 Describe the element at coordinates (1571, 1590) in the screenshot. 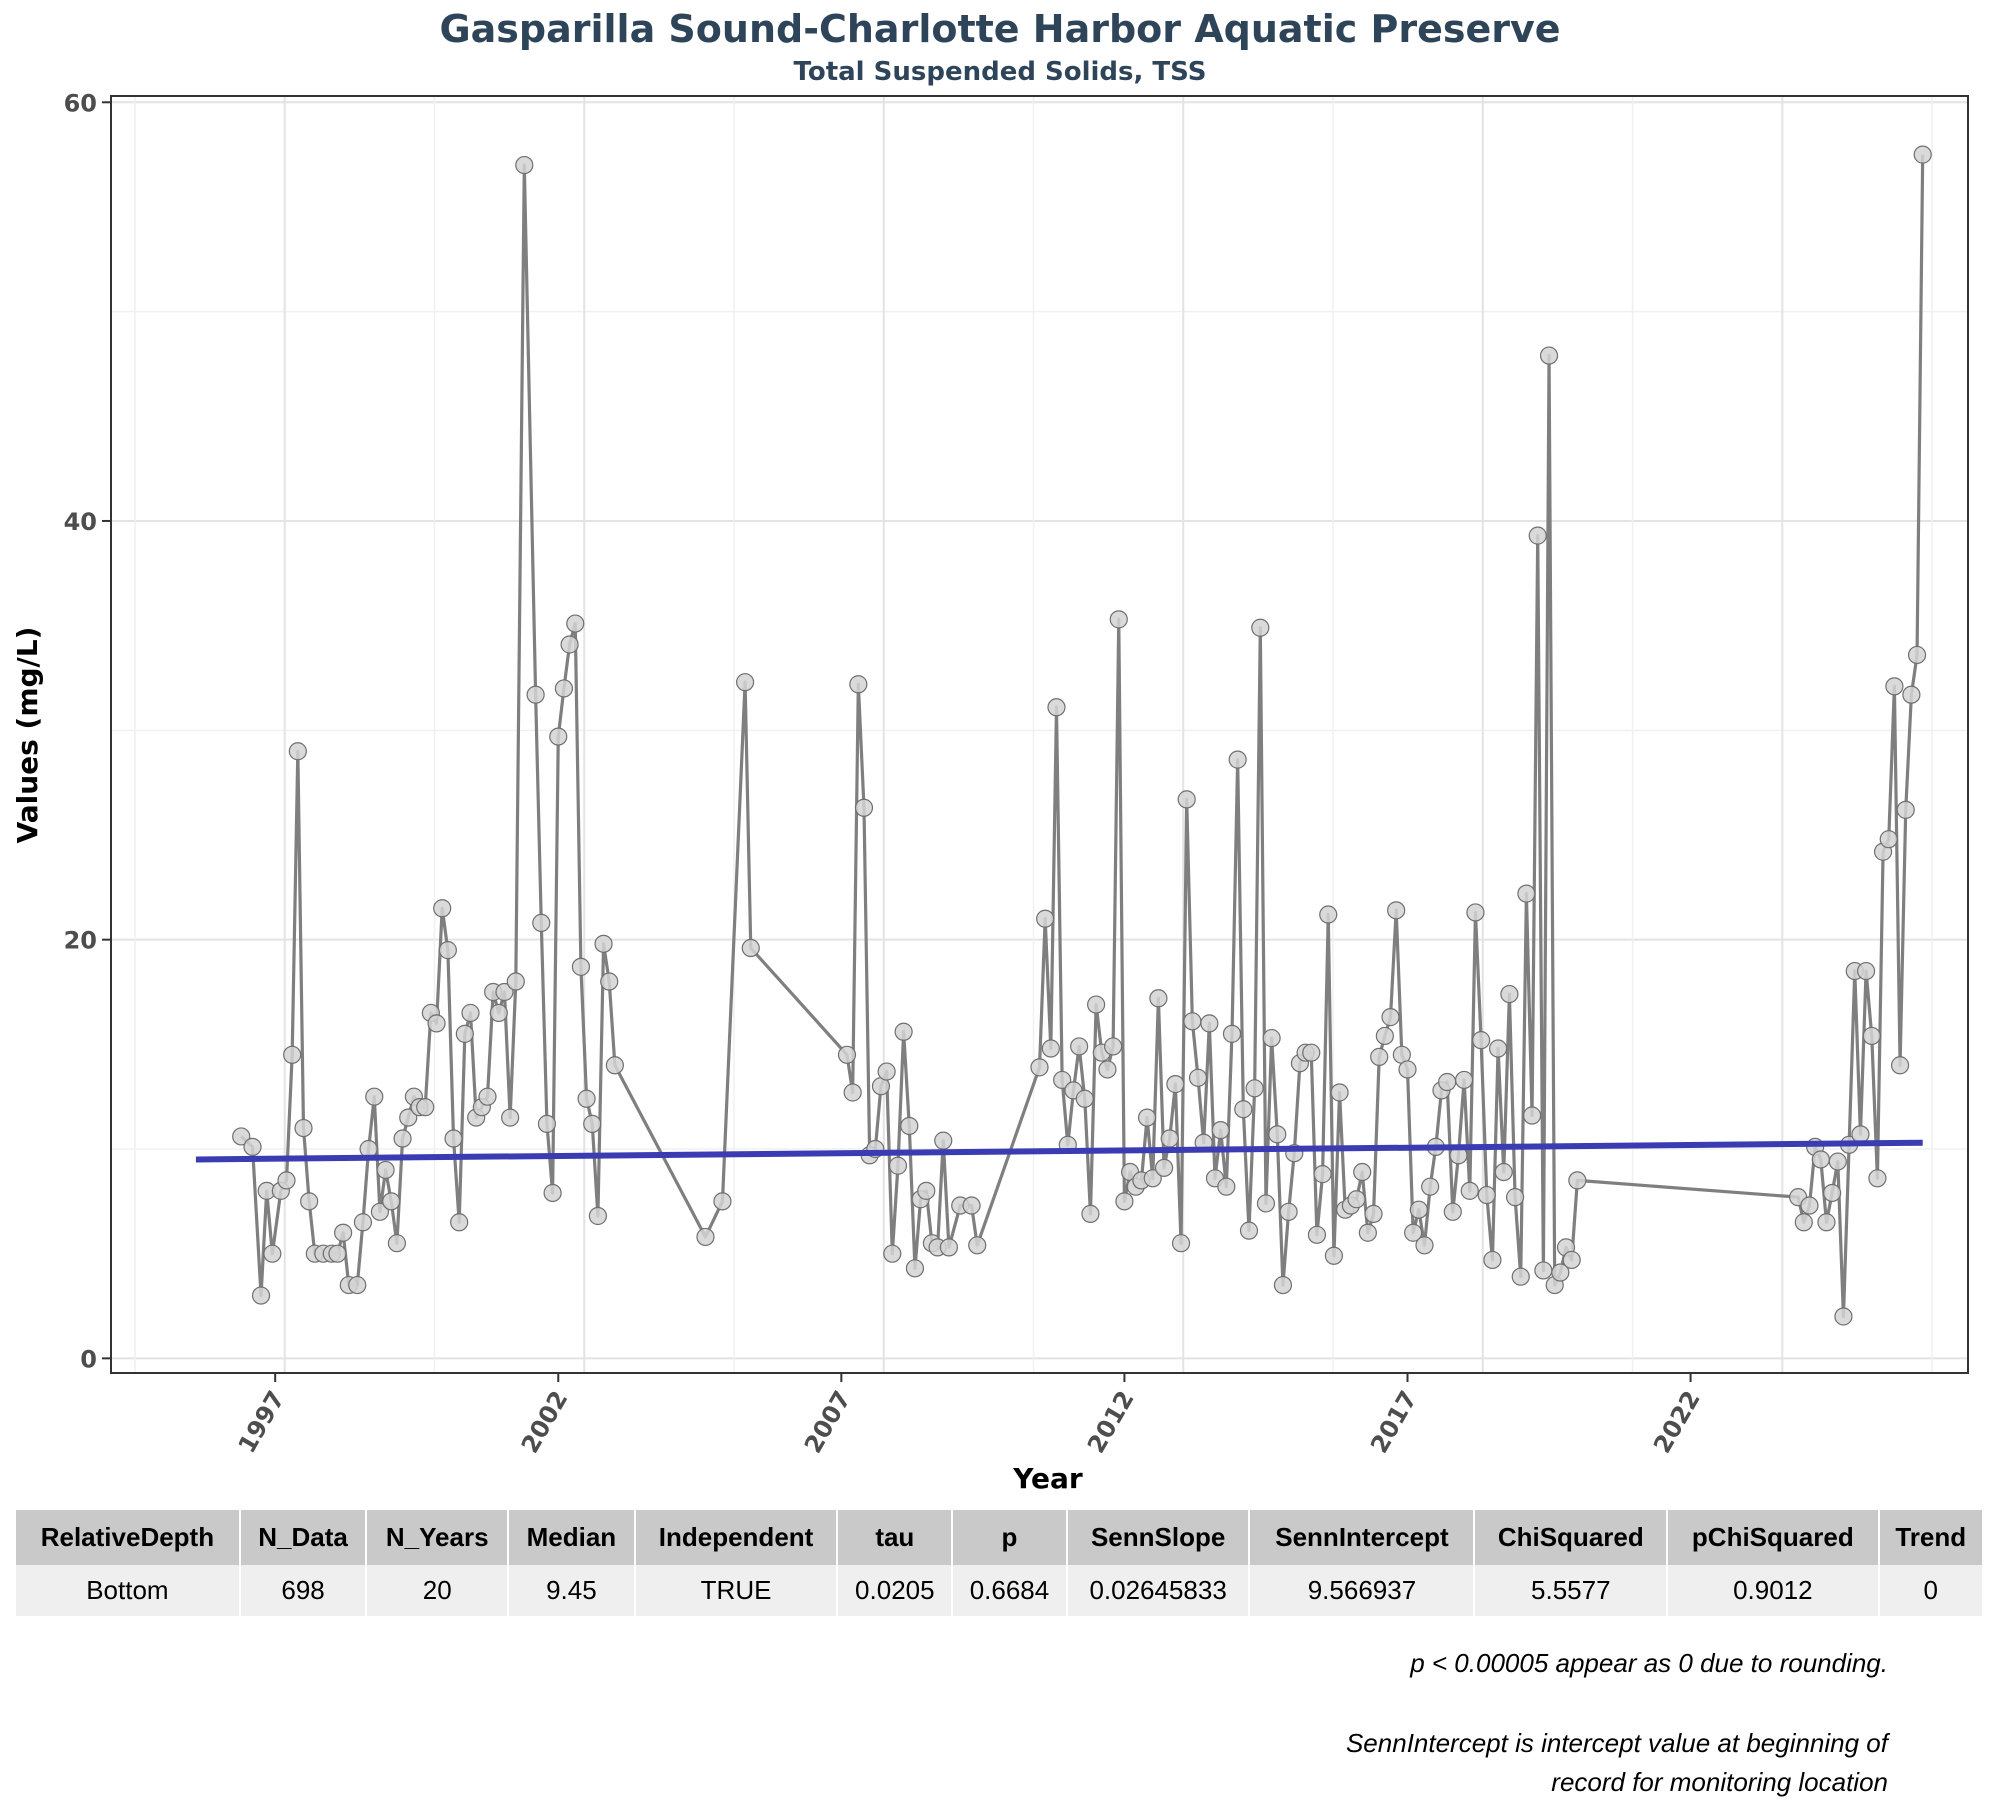

I see `table-cell: 5.5577` at that location.